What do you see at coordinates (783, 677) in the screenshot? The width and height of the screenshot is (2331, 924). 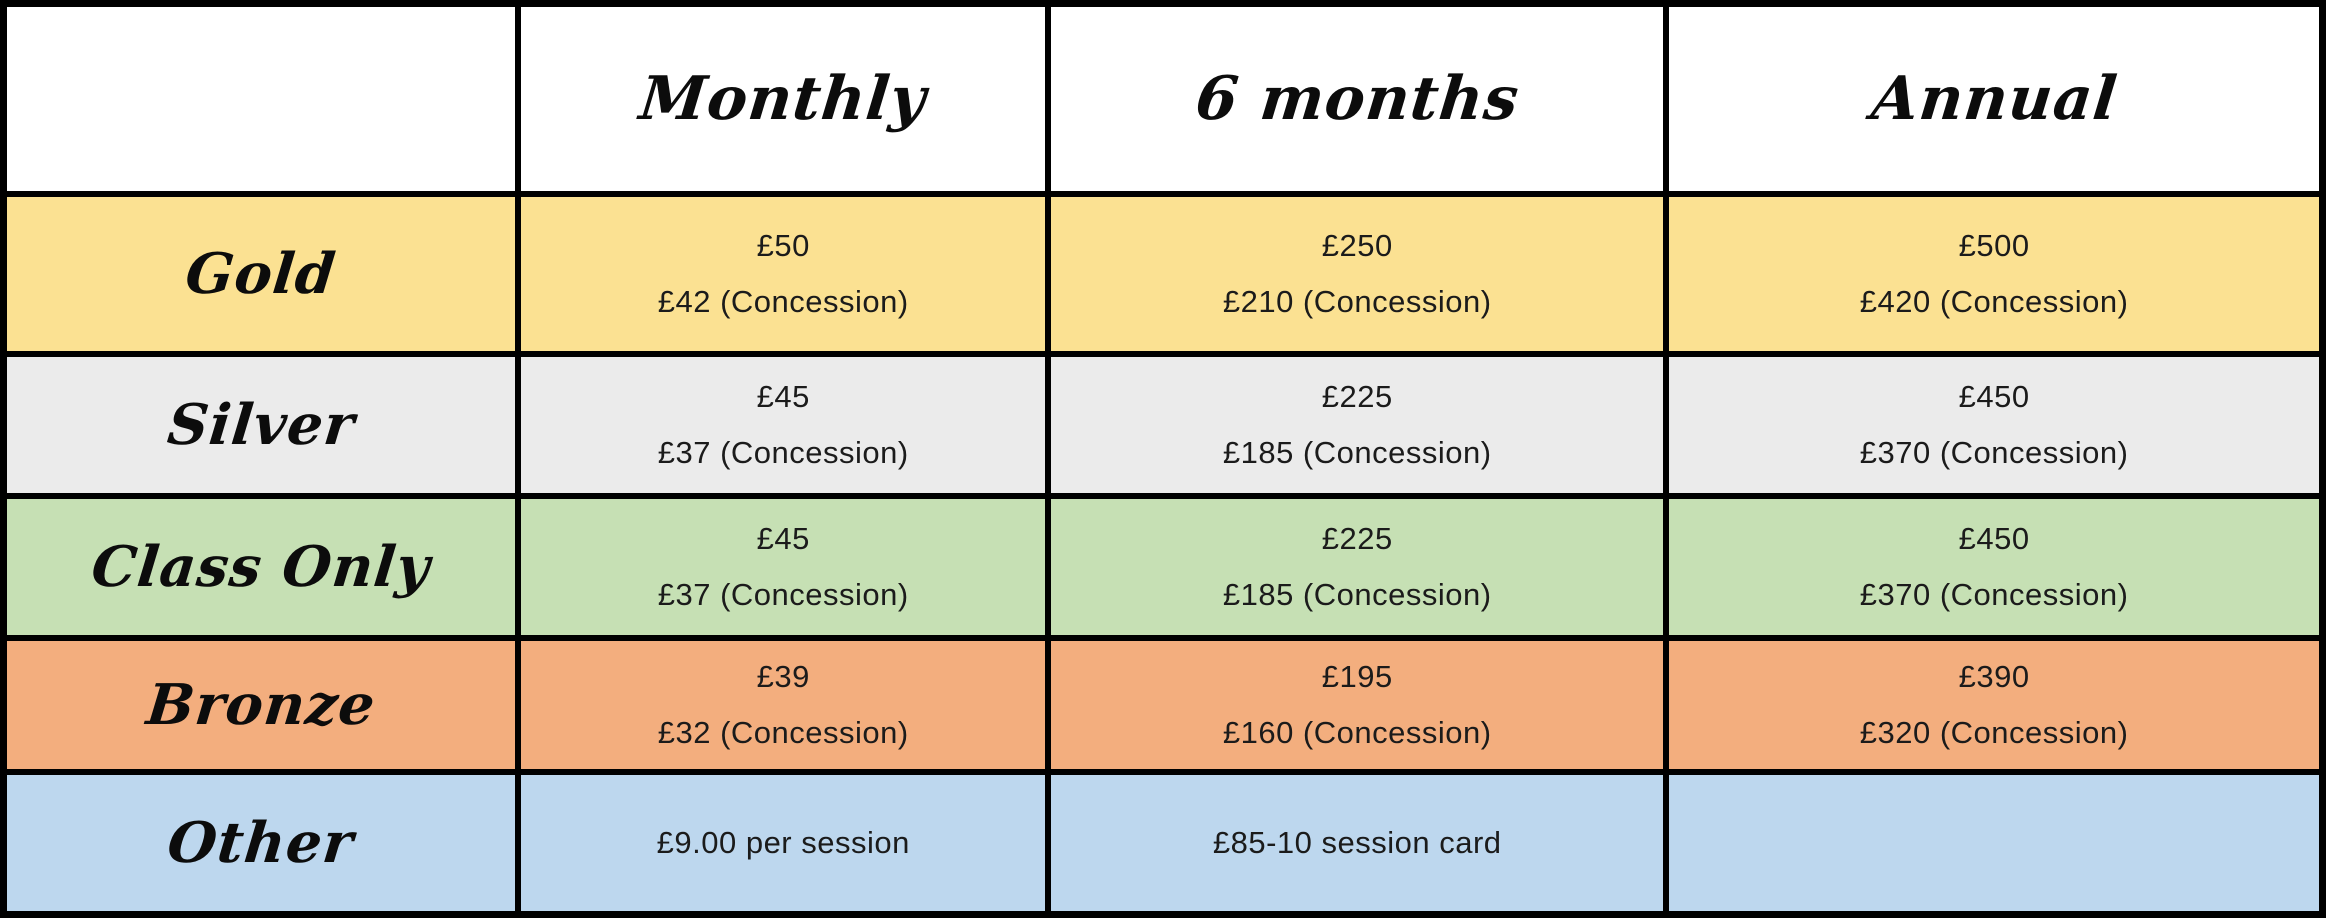 I see `price-line: £39` at bounding box center [783, 677].